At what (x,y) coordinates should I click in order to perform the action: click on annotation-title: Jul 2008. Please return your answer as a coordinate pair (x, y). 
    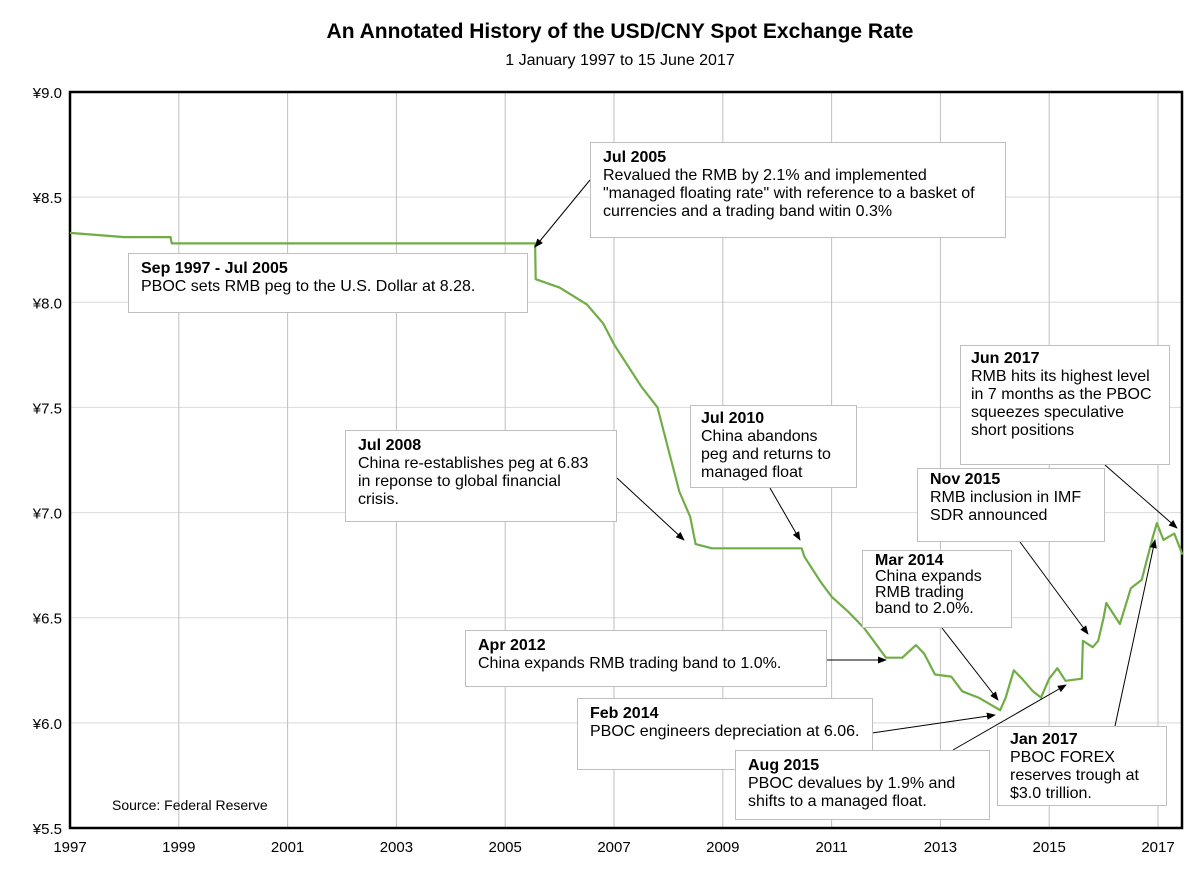
    Looking at the image, I should click on (390, 445).